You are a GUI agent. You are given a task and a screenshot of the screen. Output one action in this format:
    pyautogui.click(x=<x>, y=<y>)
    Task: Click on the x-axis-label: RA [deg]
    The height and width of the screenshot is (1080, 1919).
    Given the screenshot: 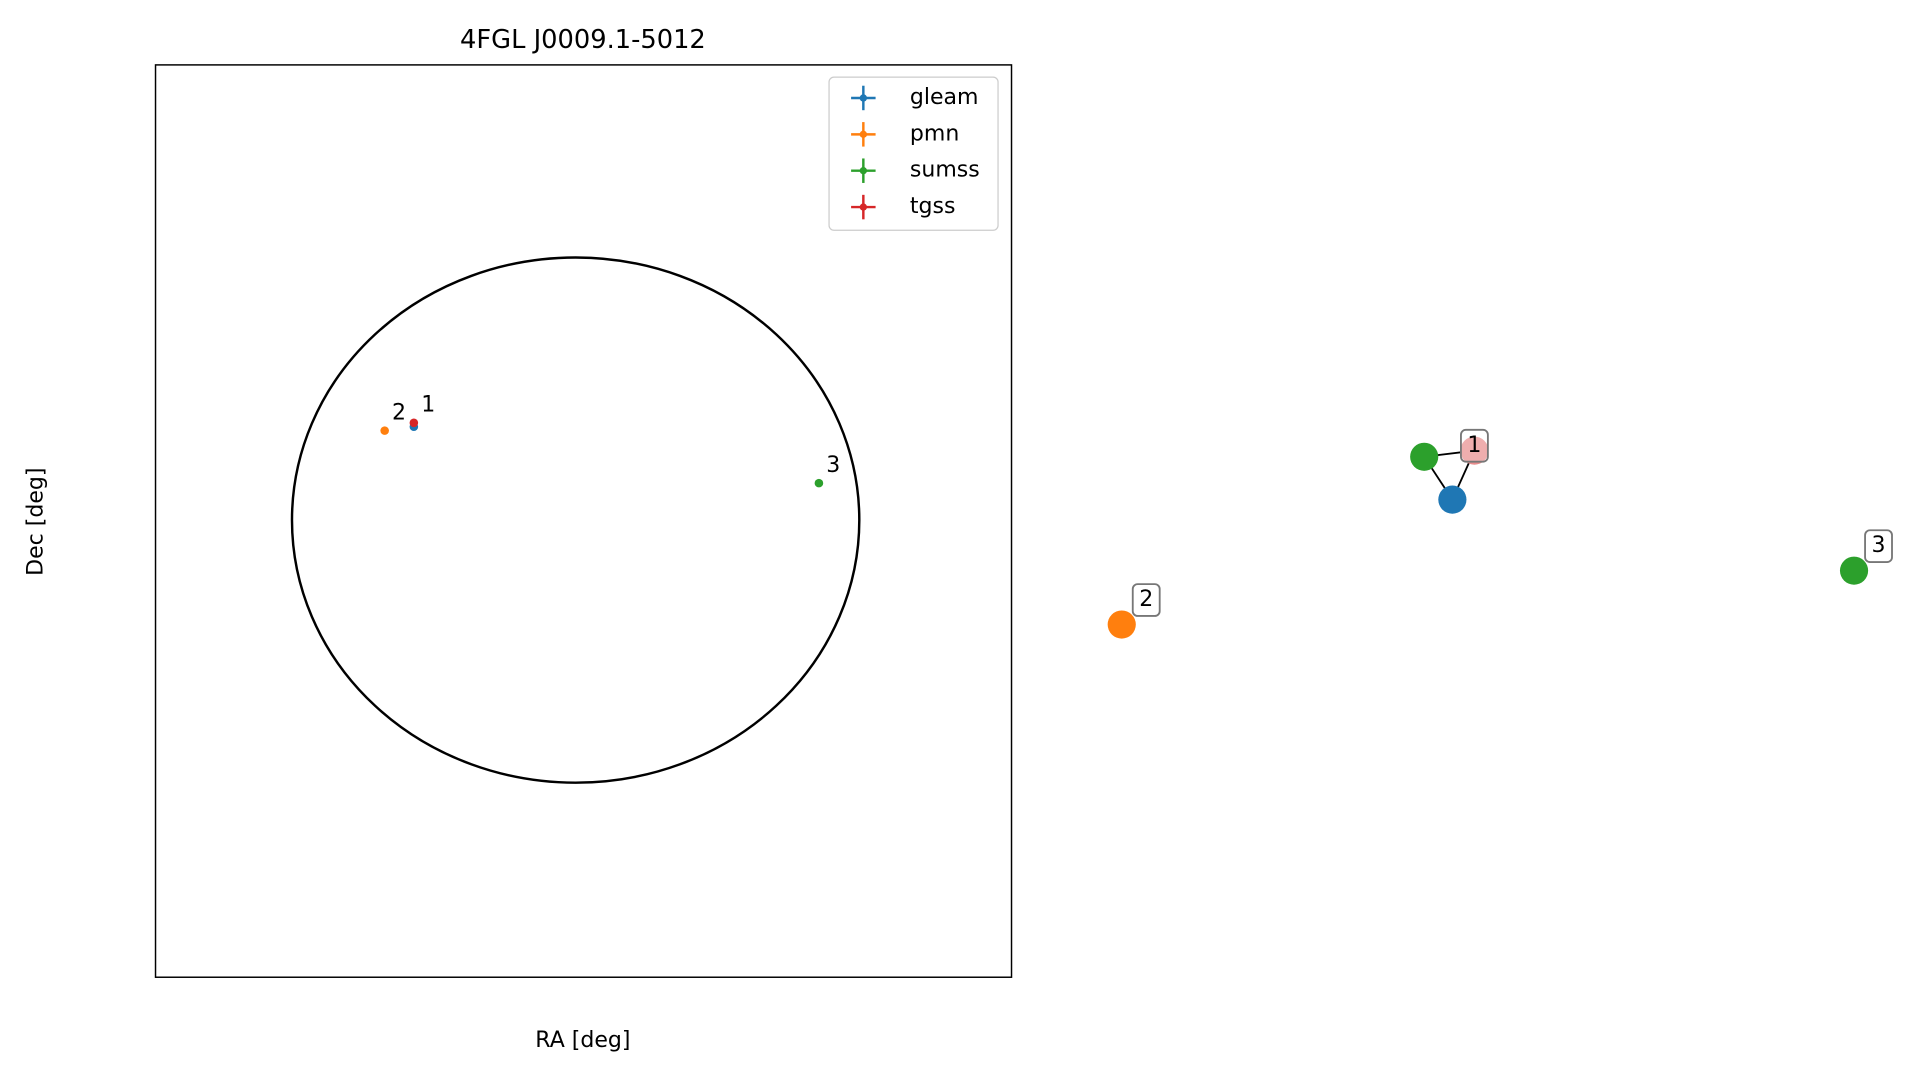 What is the action you would take?
    pyautogui.click(x=582, y=1040)
    